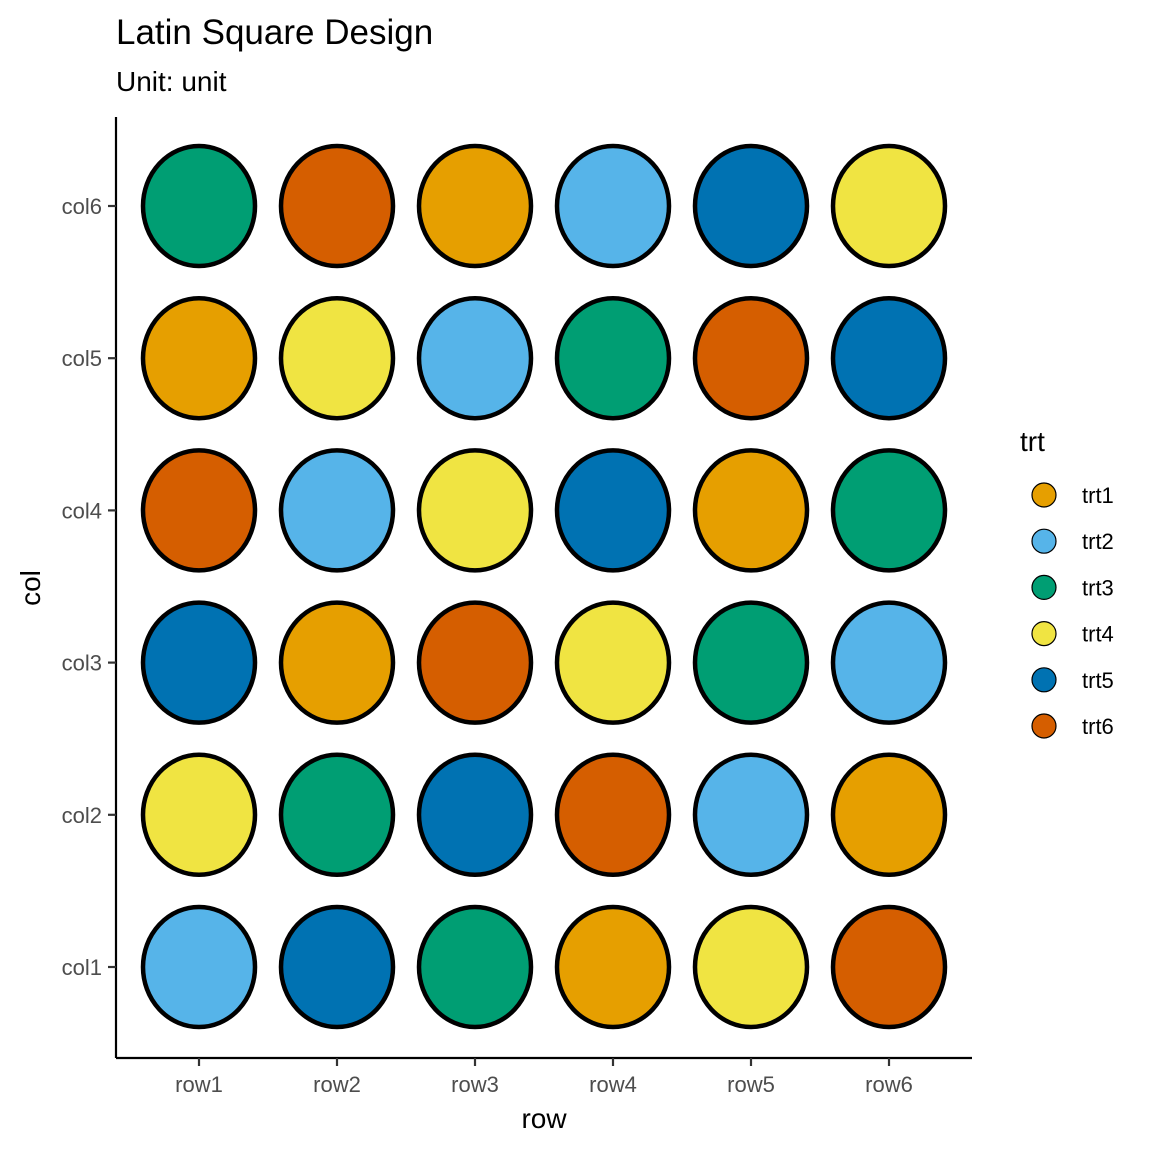 The height and width of the screenshot is (1152, 1152). Describe the element at coordinates (751, 1084) in the screenshot. I see `x-tick-label: row5` at that location.